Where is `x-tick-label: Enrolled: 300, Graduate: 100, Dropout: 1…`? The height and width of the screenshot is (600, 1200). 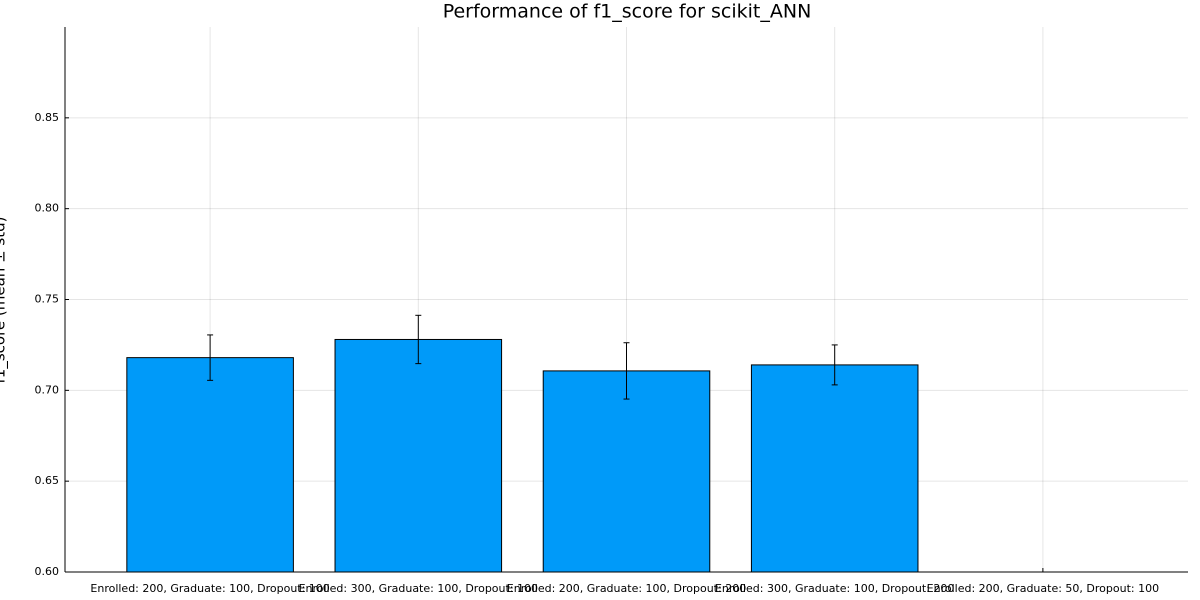
x-tick-label: Enrolled: 300, Graduate: 100, Dropout: 1… is located at coordinates (418, 588).